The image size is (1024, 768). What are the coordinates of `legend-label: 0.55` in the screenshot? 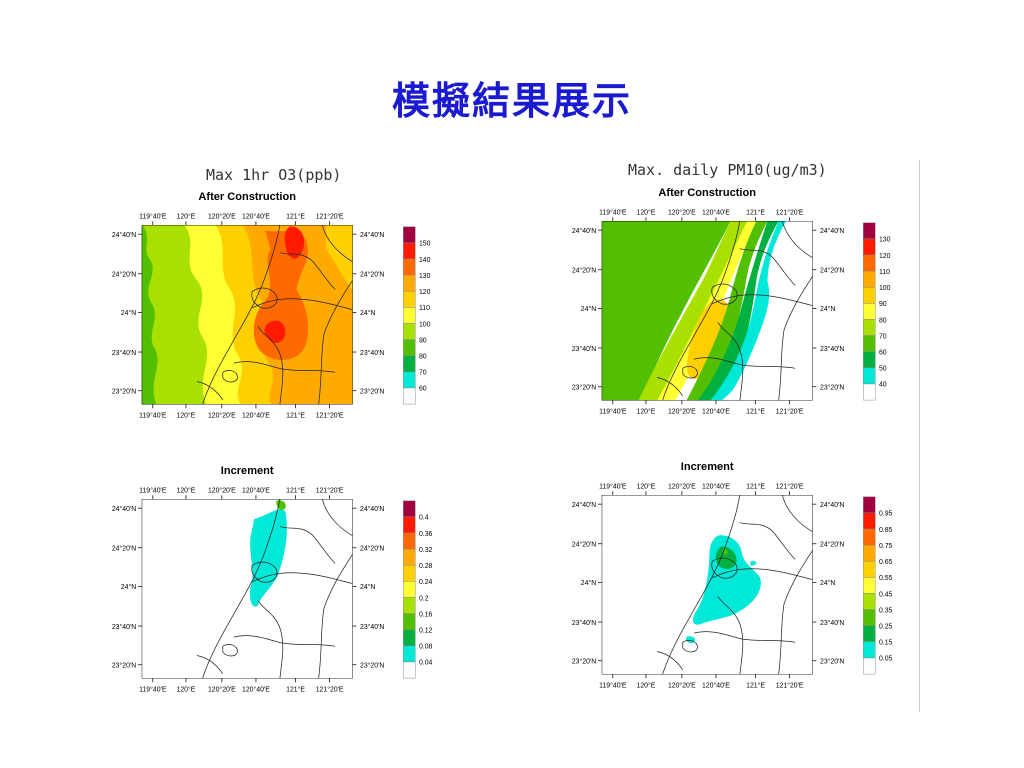 It's located at (886, 578).